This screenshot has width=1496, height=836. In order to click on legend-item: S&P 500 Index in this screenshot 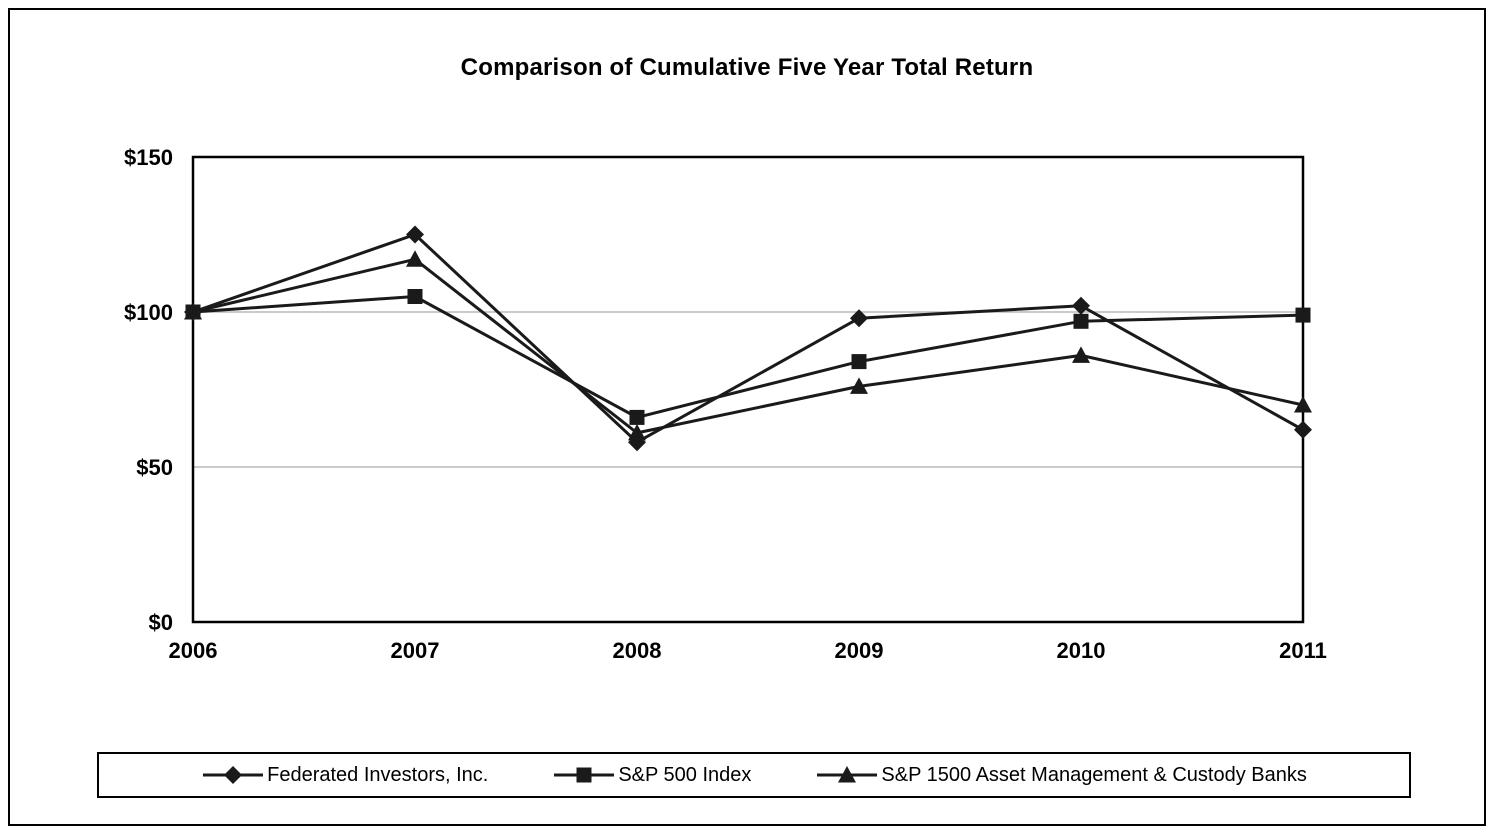, I will do `click(651, 775)`.